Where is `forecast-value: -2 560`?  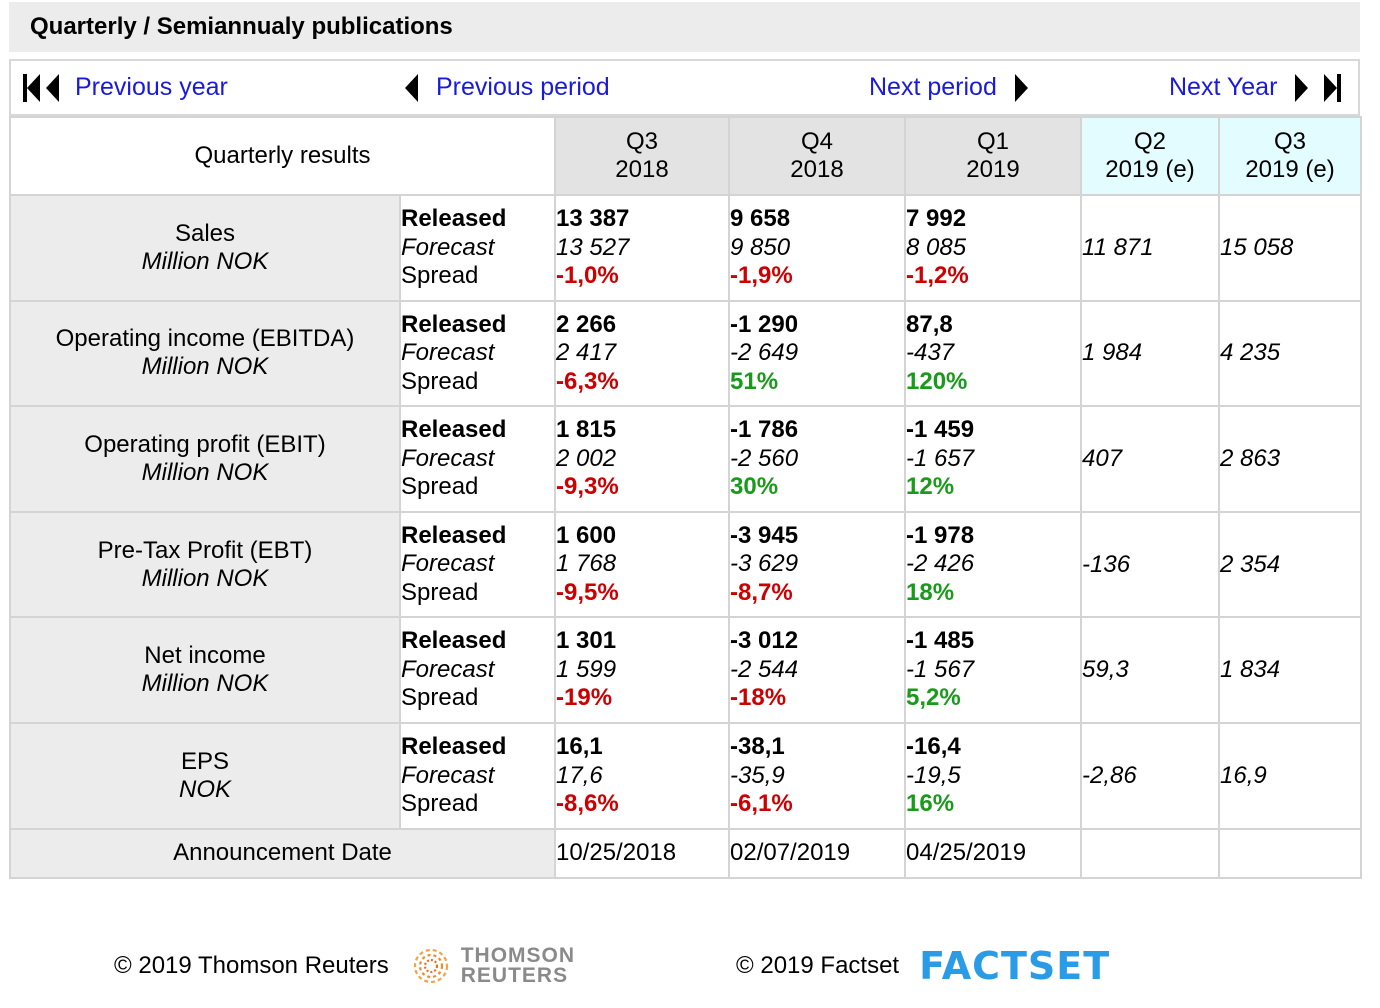
forecast-value: -2 560 is located at coordinates (764, 458).